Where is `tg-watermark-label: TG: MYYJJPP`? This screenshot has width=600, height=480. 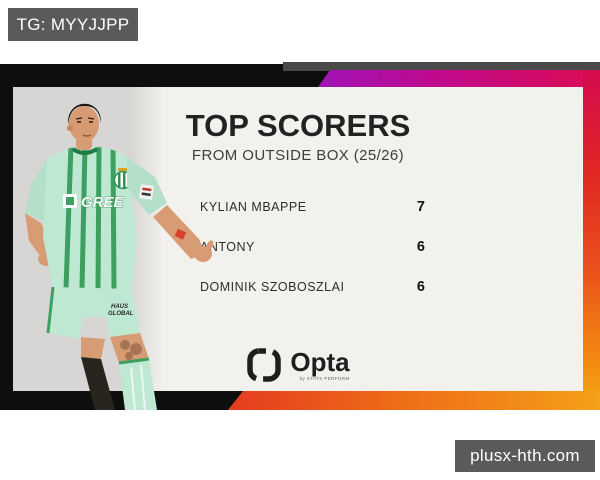 tg-watermark-label: TG: MYYJJPP is located at coordinates (73, 24).